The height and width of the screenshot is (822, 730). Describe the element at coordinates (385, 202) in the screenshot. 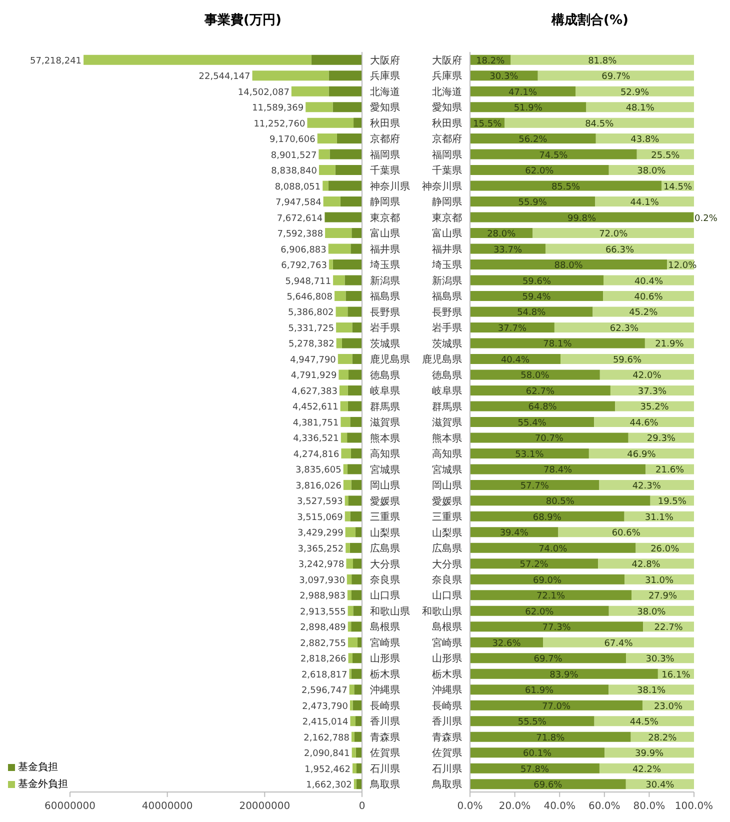

I see `y-tick-label: 静岡県` at that location.